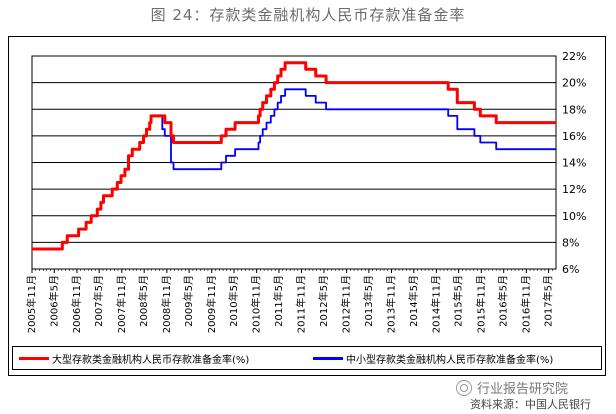  I want to click on y-tick-label: 14%, so click(574, 163).